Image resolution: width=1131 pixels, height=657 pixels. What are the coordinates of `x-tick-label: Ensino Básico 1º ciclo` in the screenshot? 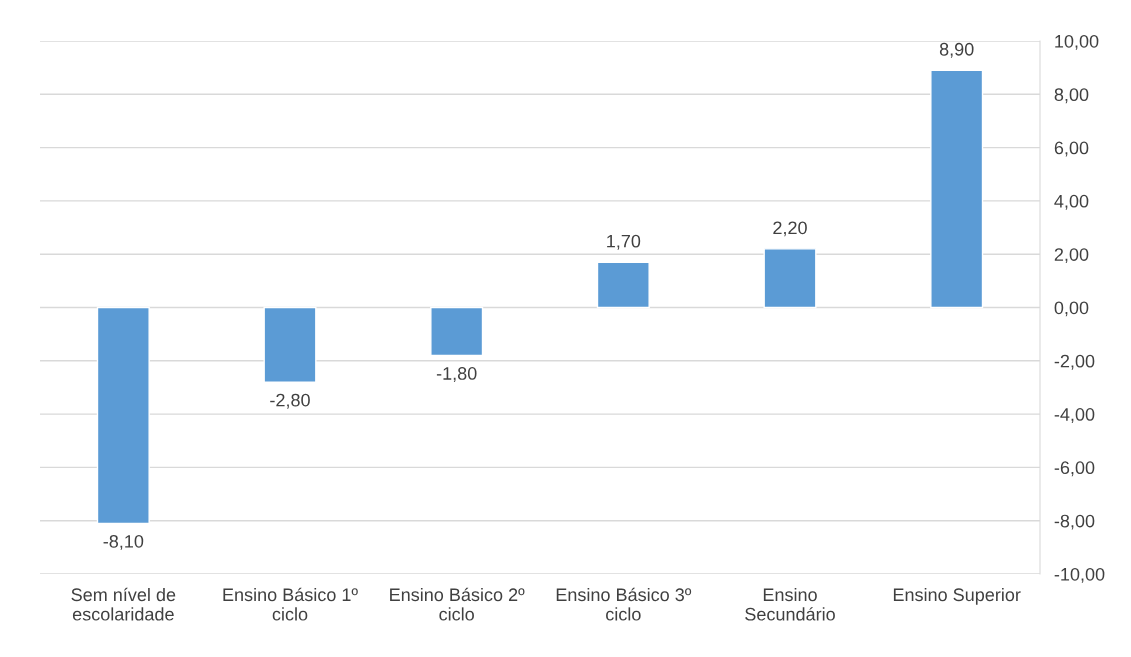 It's located at (290, 604).